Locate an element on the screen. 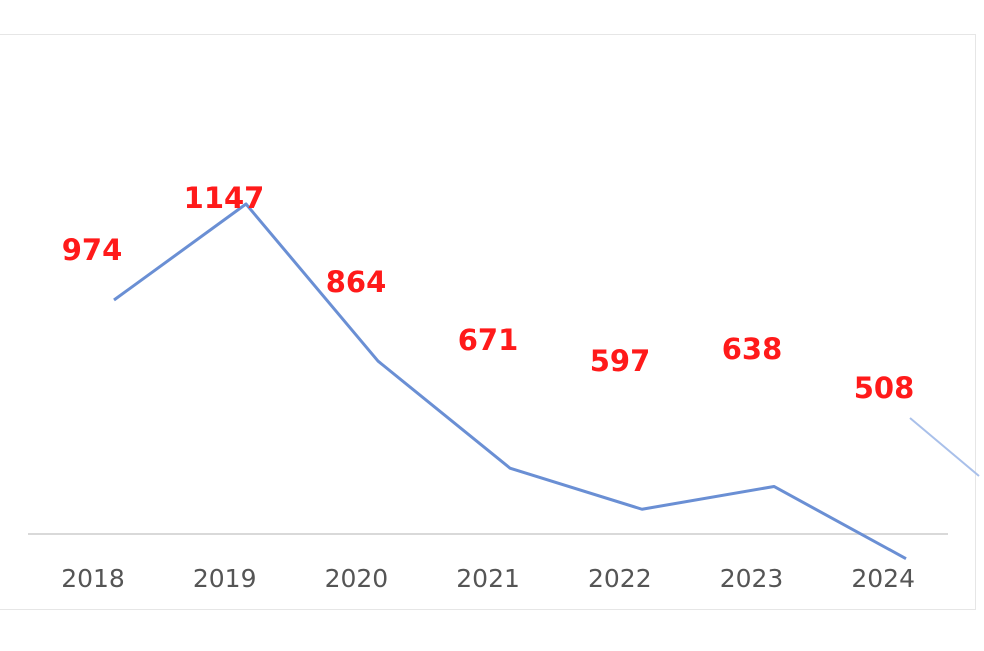 The width and height of the screenshot is (984, 651). x-tick-label-2021: 2021 is located at coordinates (488, 578).